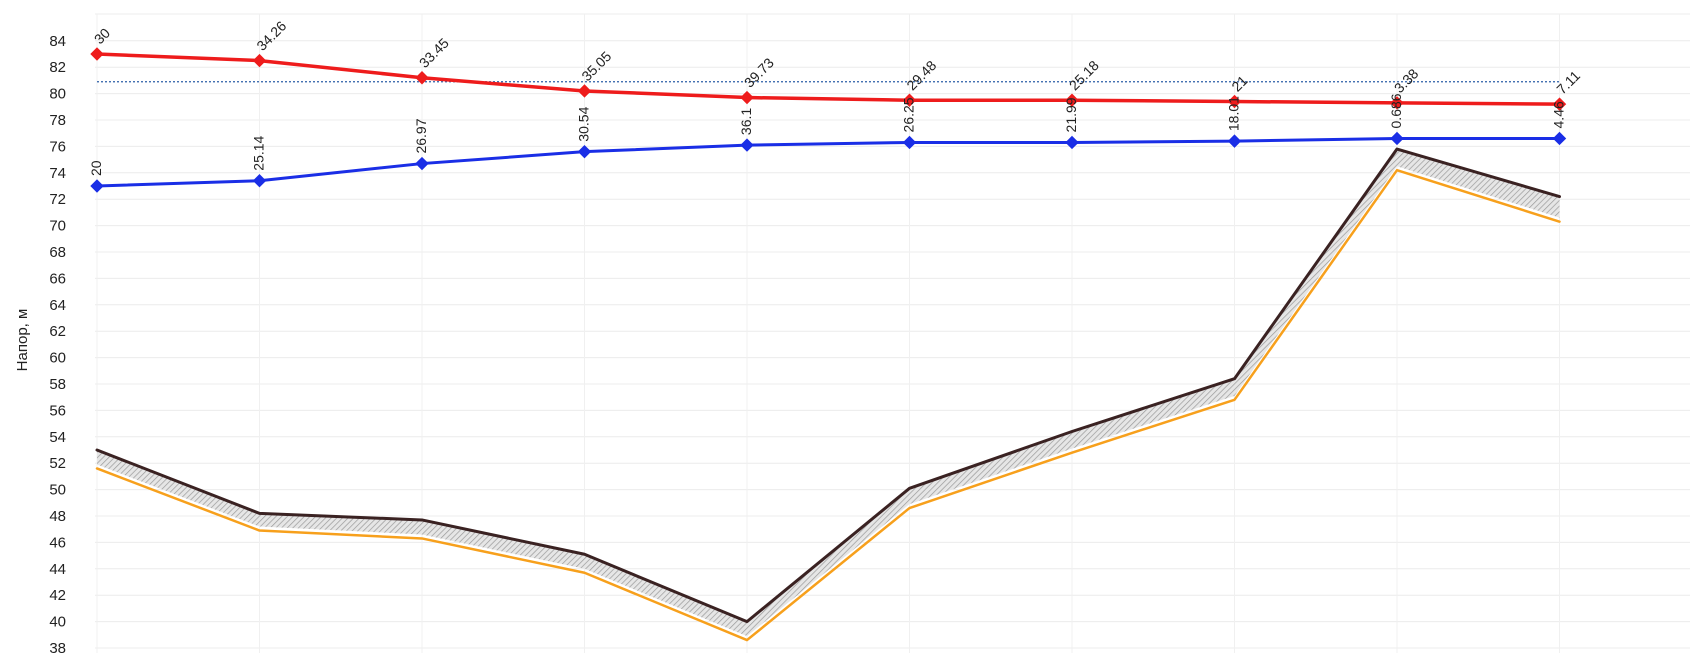 Image resolution: width=1695 pixels, height=653 pixels. Describe the element at coordinates (57, 646) in the screenshot. I see `y-tick-label: 38` at that location.